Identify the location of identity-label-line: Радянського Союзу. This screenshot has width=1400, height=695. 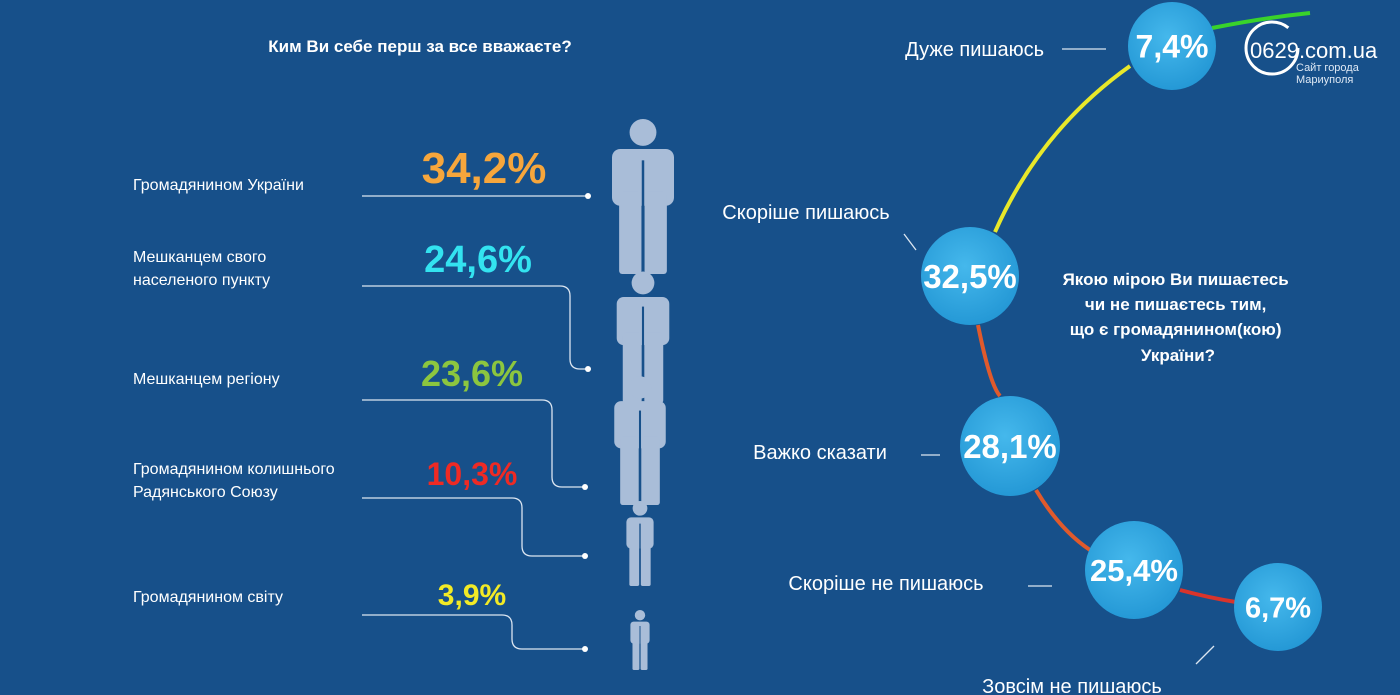
(205, 492).